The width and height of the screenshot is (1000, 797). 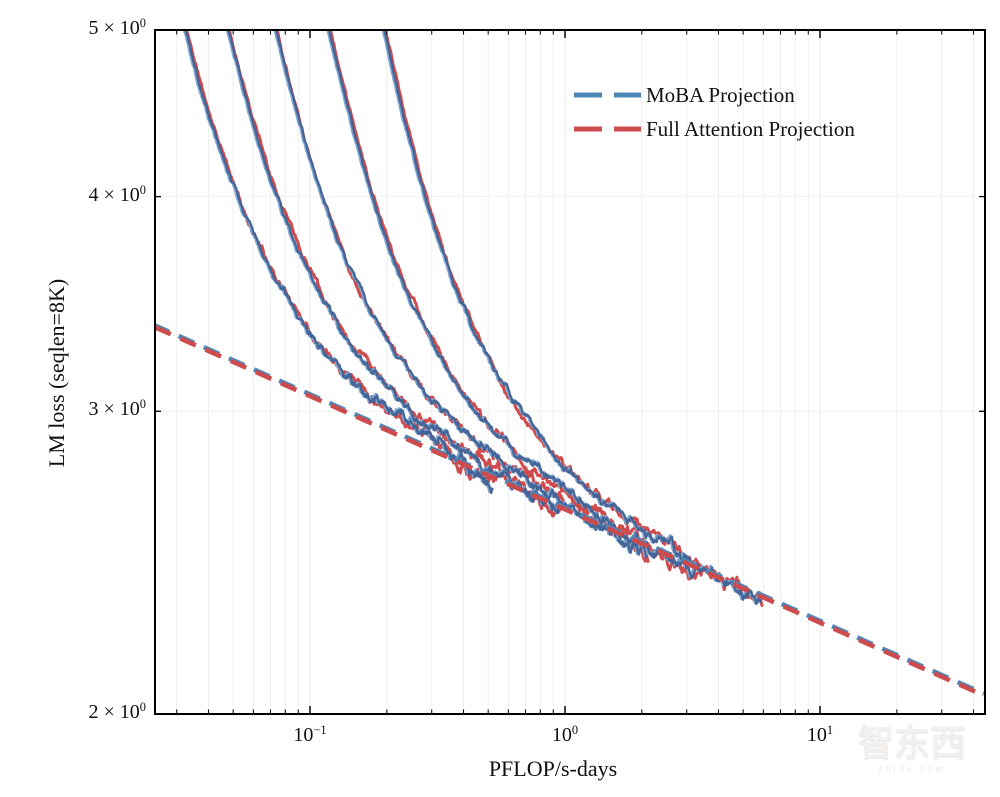 I want to click on watermark: 智东西 zhidx.com, so click(x=912, y=749).